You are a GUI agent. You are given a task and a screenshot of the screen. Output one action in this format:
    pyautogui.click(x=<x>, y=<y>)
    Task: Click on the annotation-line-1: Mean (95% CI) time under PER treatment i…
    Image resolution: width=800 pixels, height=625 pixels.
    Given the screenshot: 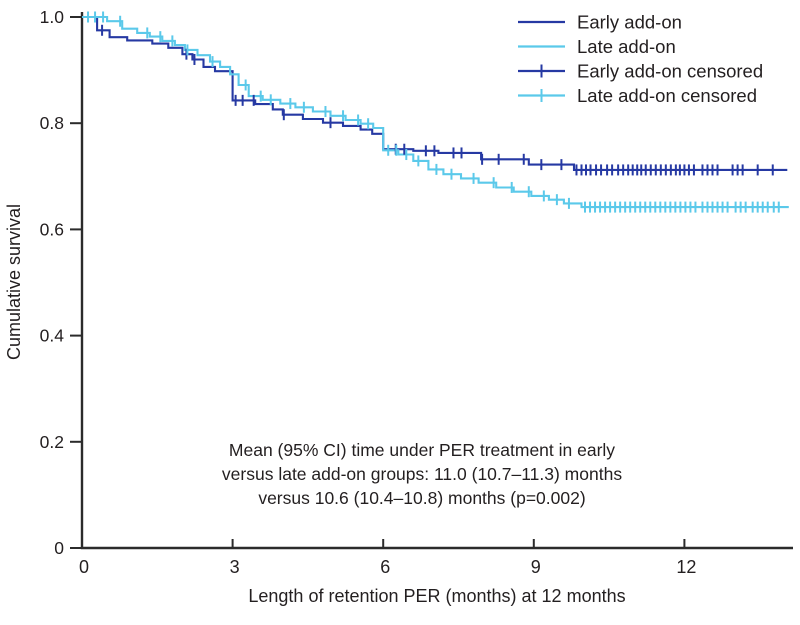 What is the action you would take?
    pyautogui.click(x=422, y=450)
    